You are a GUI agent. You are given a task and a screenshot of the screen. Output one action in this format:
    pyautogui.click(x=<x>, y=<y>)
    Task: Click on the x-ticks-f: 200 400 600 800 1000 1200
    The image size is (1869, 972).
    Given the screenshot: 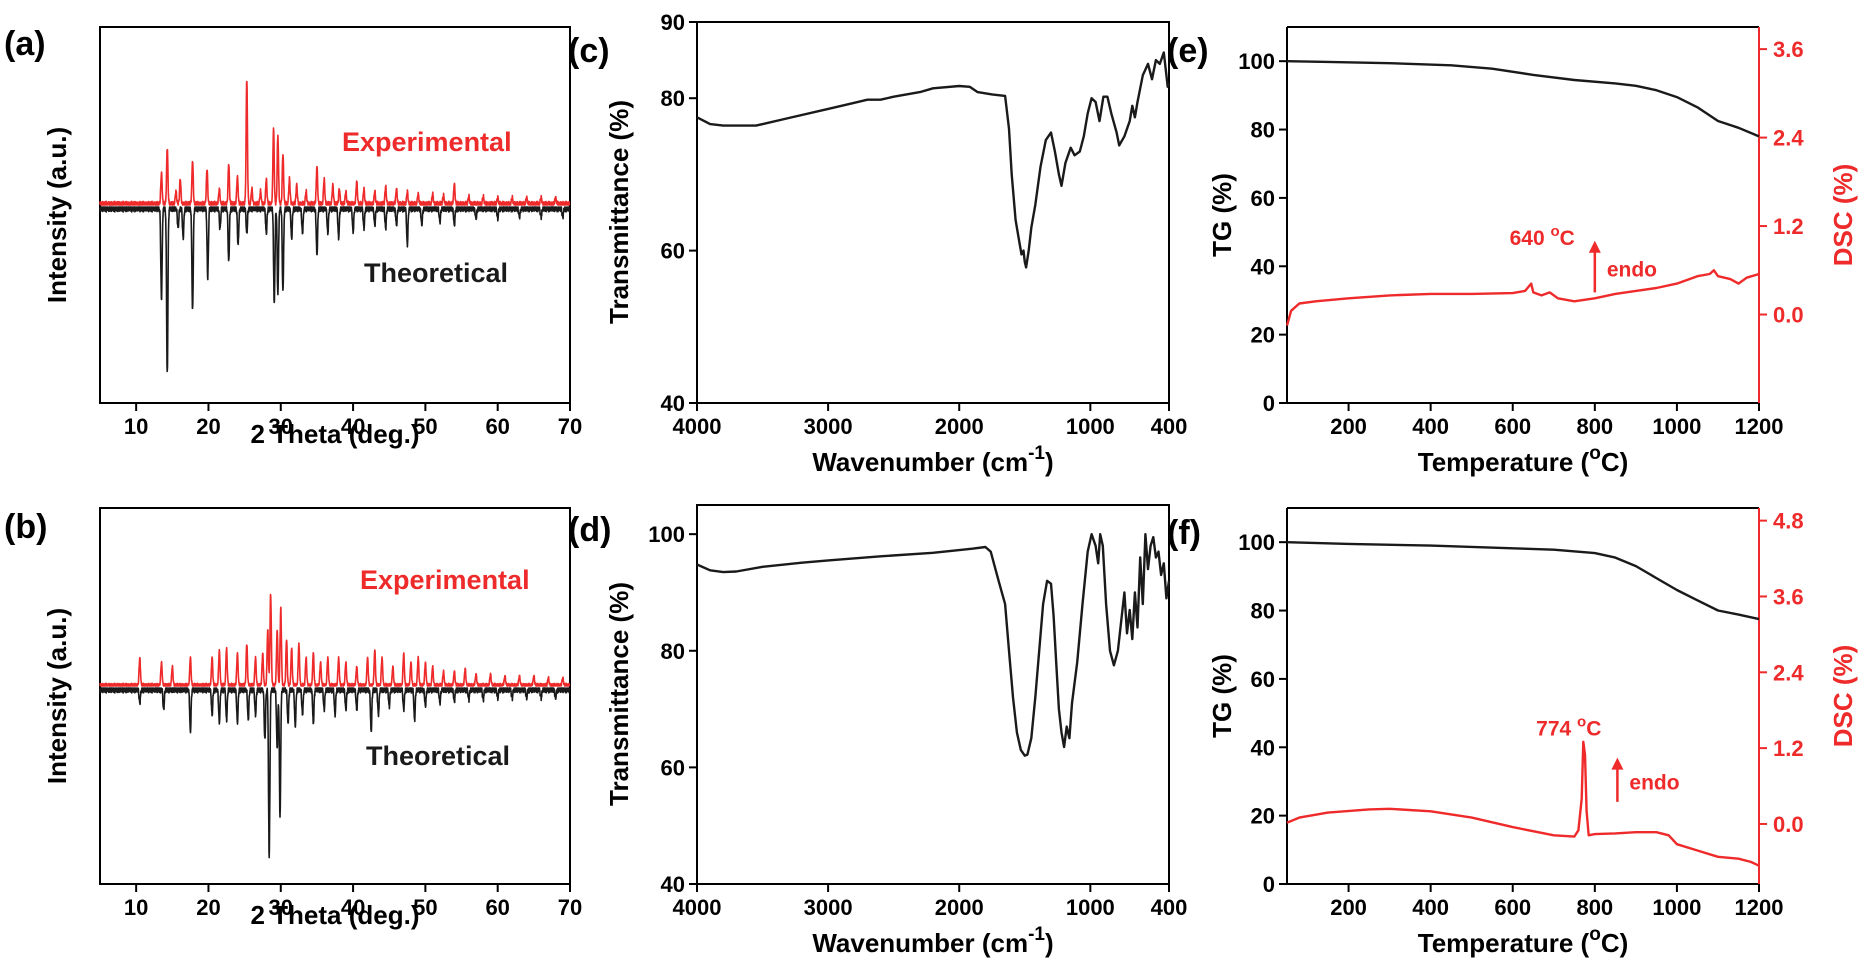 What is the action you would take?
    pyautogui.click(x=1556, y=902)
    